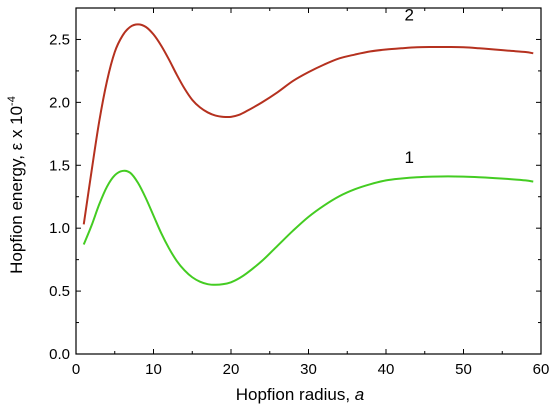  I want to click on x-tick-label: 40, so click(386, 369).